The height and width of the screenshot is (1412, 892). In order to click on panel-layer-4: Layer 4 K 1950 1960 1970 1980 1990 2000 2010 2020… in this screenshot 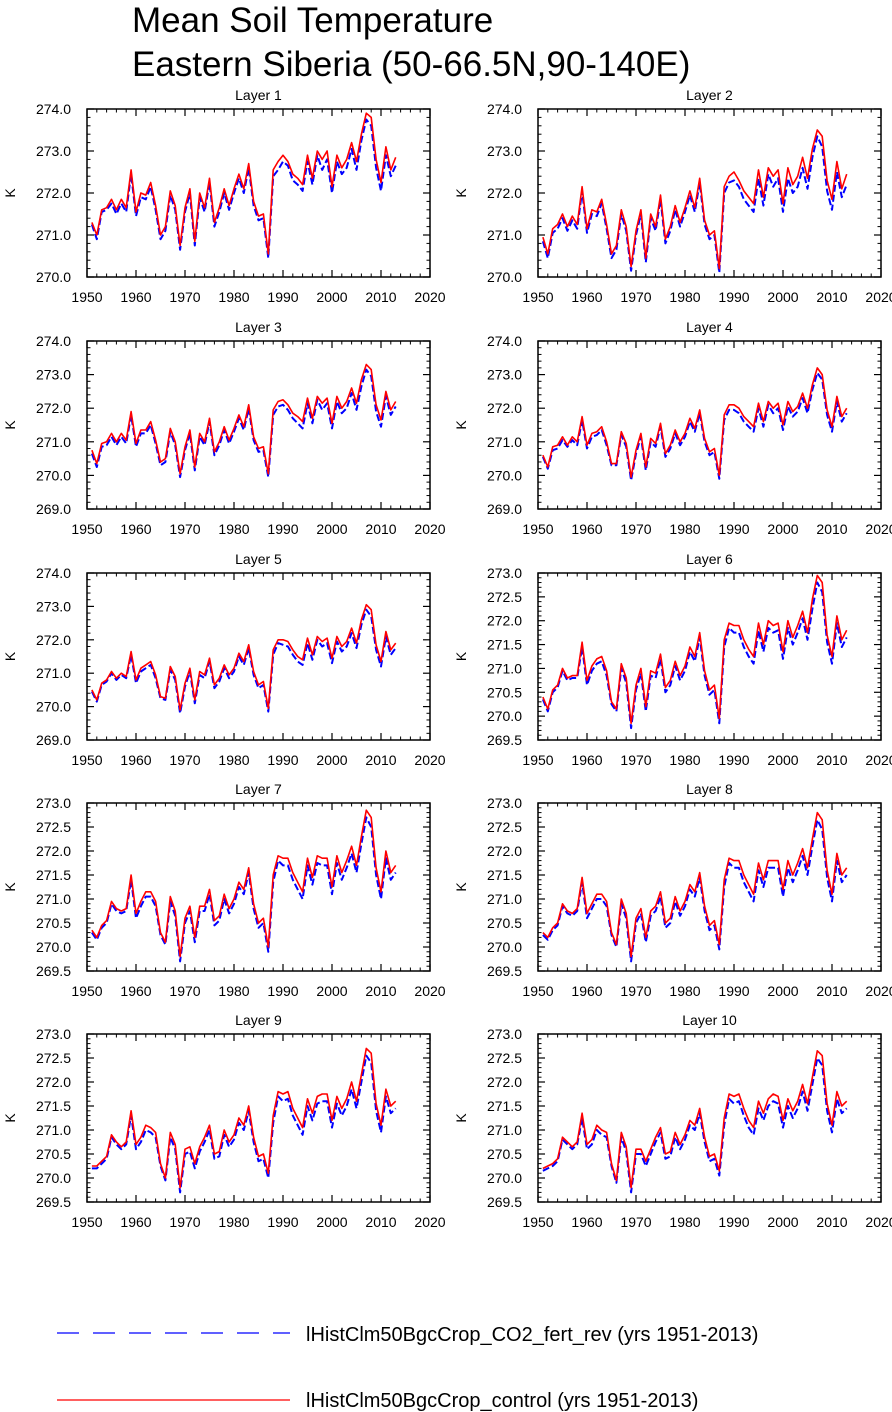, I will do `click(672, 428)`.